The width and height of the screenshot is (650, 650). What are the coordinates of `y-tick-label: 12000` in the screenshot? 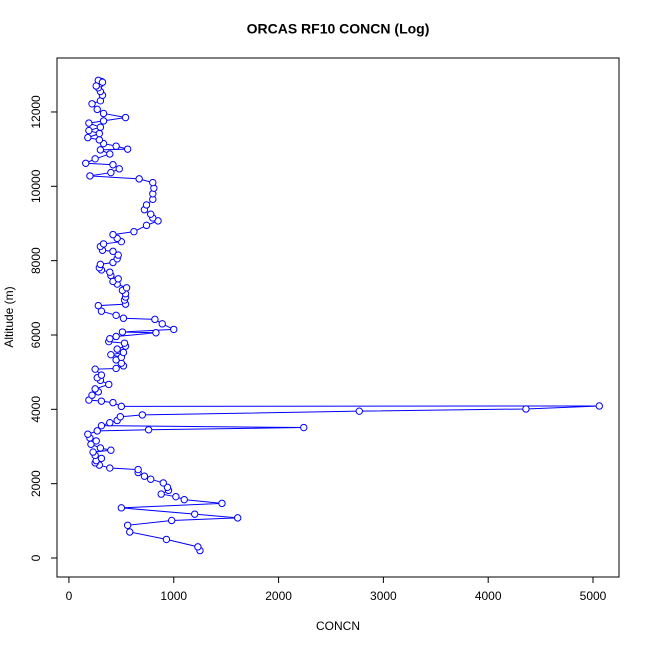 It's located at (36, 112).